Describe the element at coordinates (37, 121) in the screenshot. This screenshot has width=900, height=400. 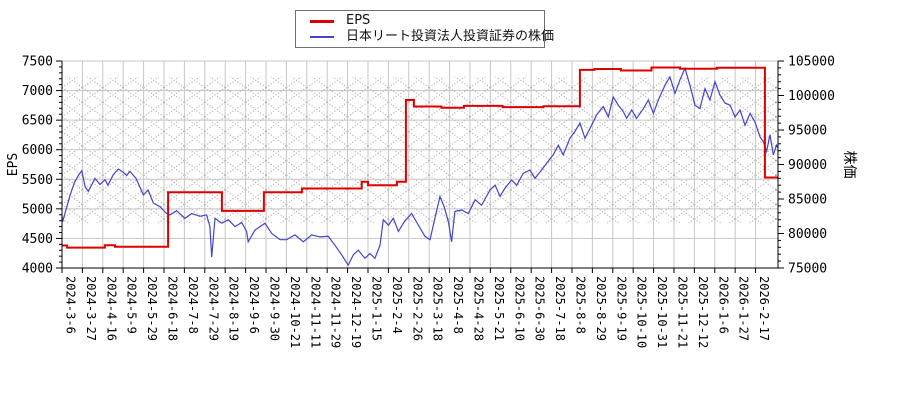
I see `left-axis-tick-label: 6500` at that location.